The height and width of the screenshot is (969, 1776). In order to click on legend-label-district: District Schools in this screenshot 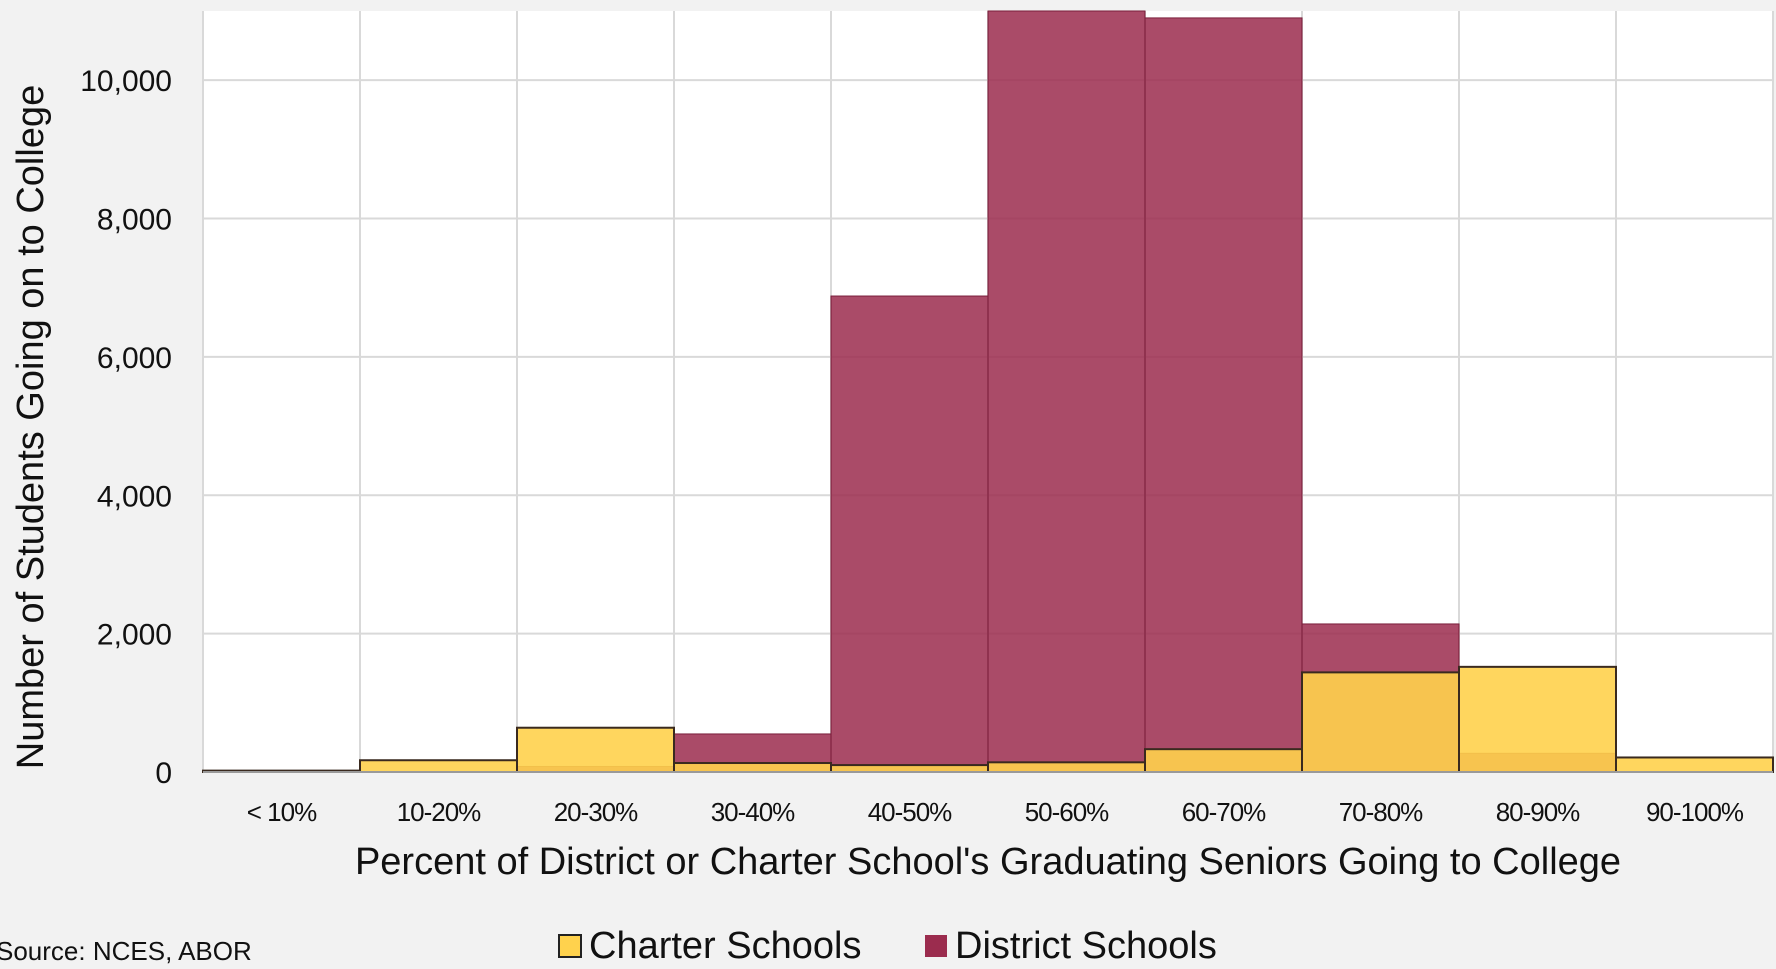, I will do `click(1086, 944)`.